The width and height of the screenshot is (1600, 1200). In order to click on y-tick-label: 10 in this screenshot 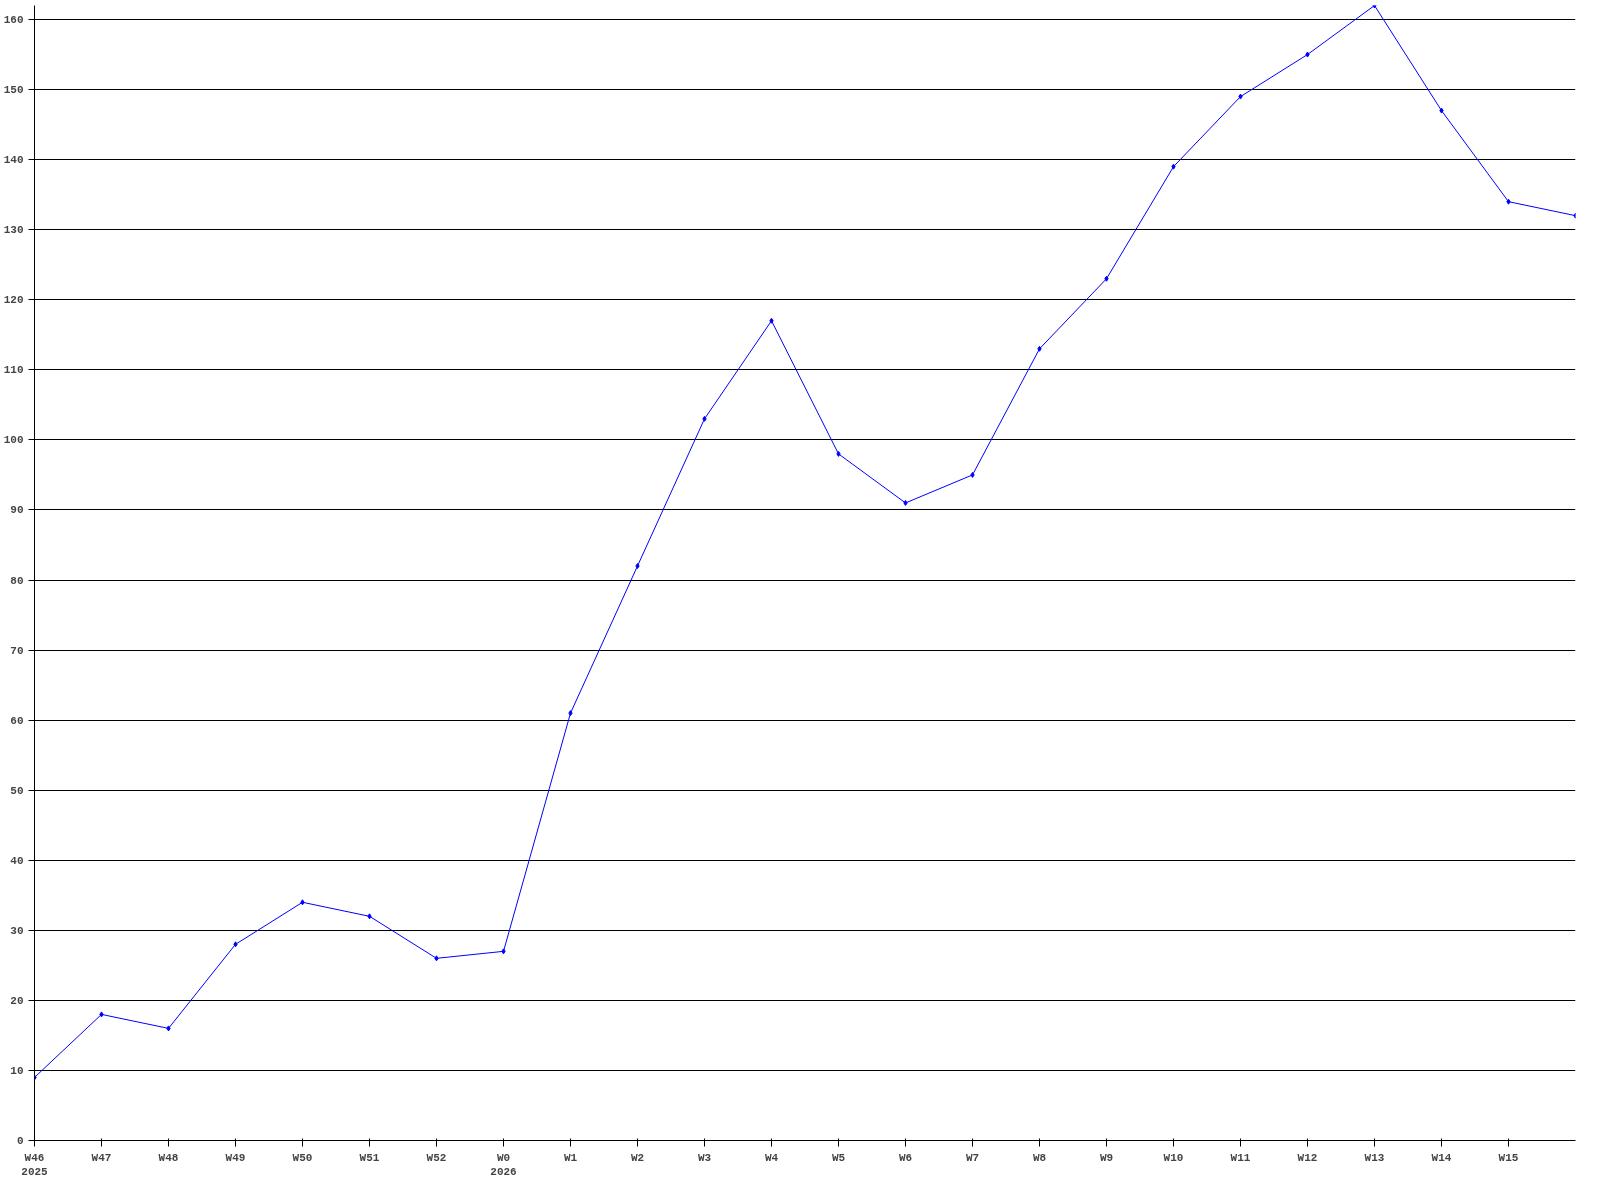, I will do `click(17, 1070)`.